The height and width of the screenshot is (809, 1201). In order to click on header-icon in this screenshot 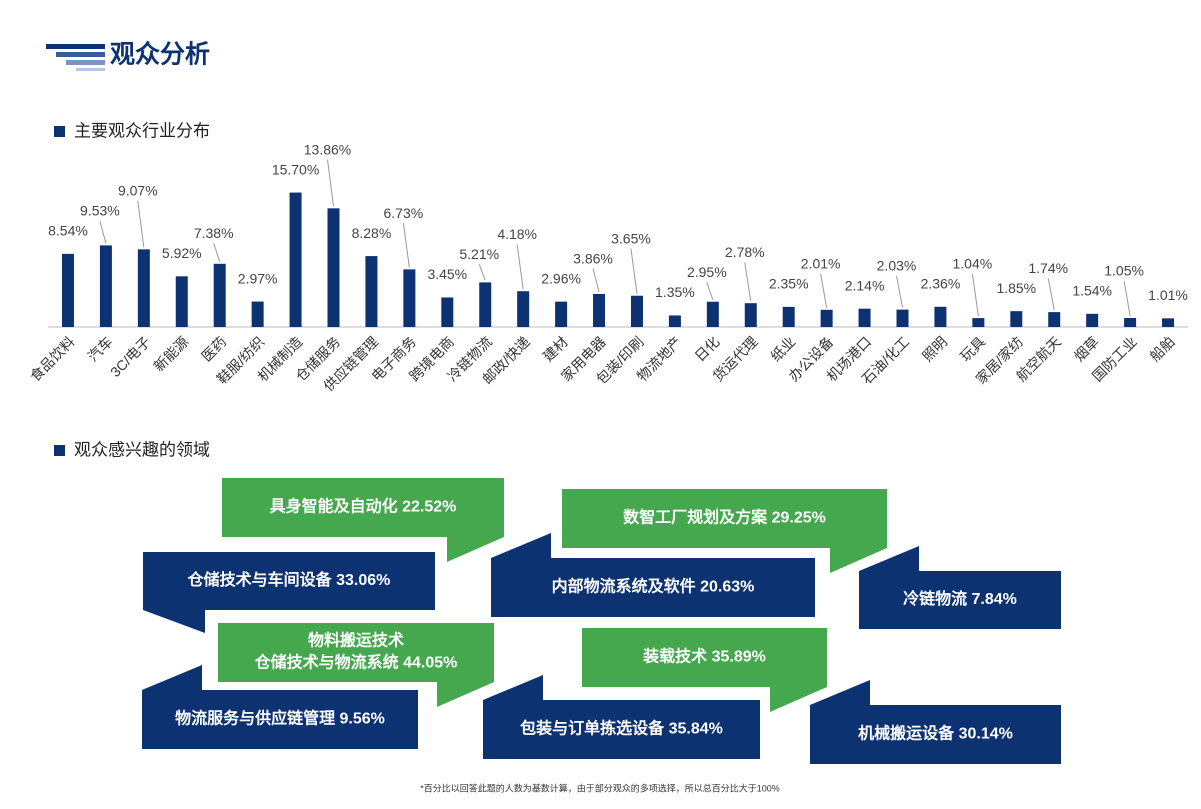, I will do `click(75, 57)`.